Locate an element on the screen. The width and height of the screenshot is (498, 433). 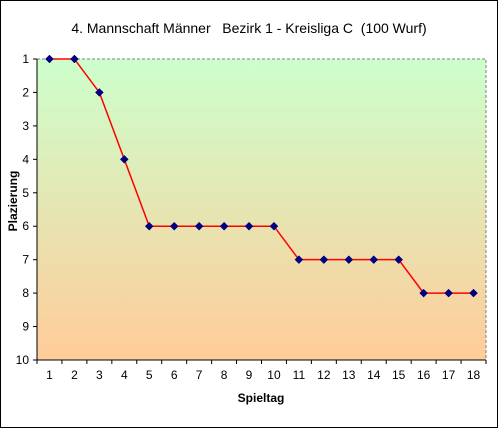
x-tick-label: 15 is located at coordinates (399, 375).